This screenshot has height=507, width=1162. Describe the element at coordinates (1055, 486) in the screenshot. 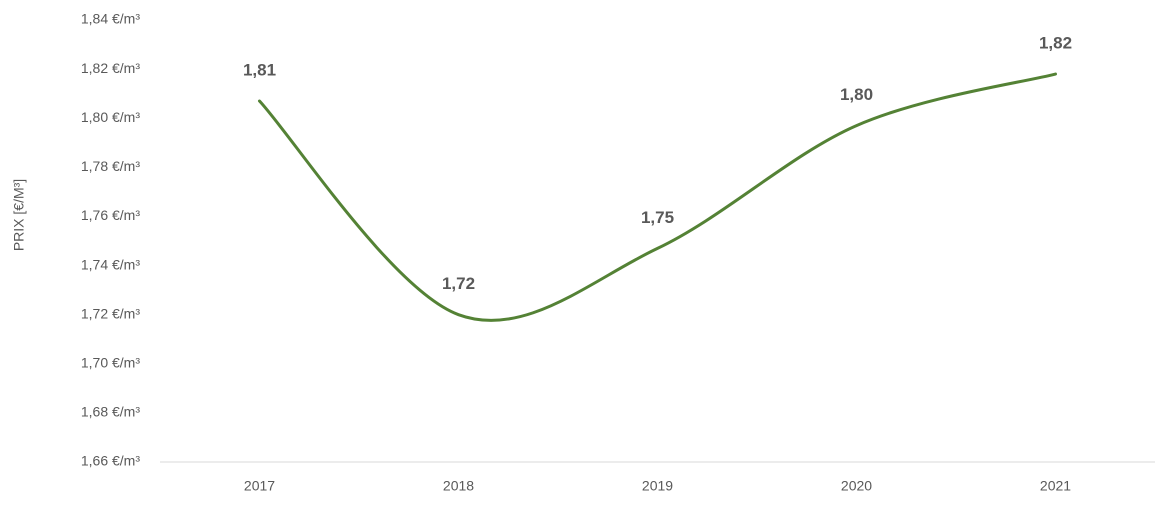

I see `x-tick-label: 2021` at that location.